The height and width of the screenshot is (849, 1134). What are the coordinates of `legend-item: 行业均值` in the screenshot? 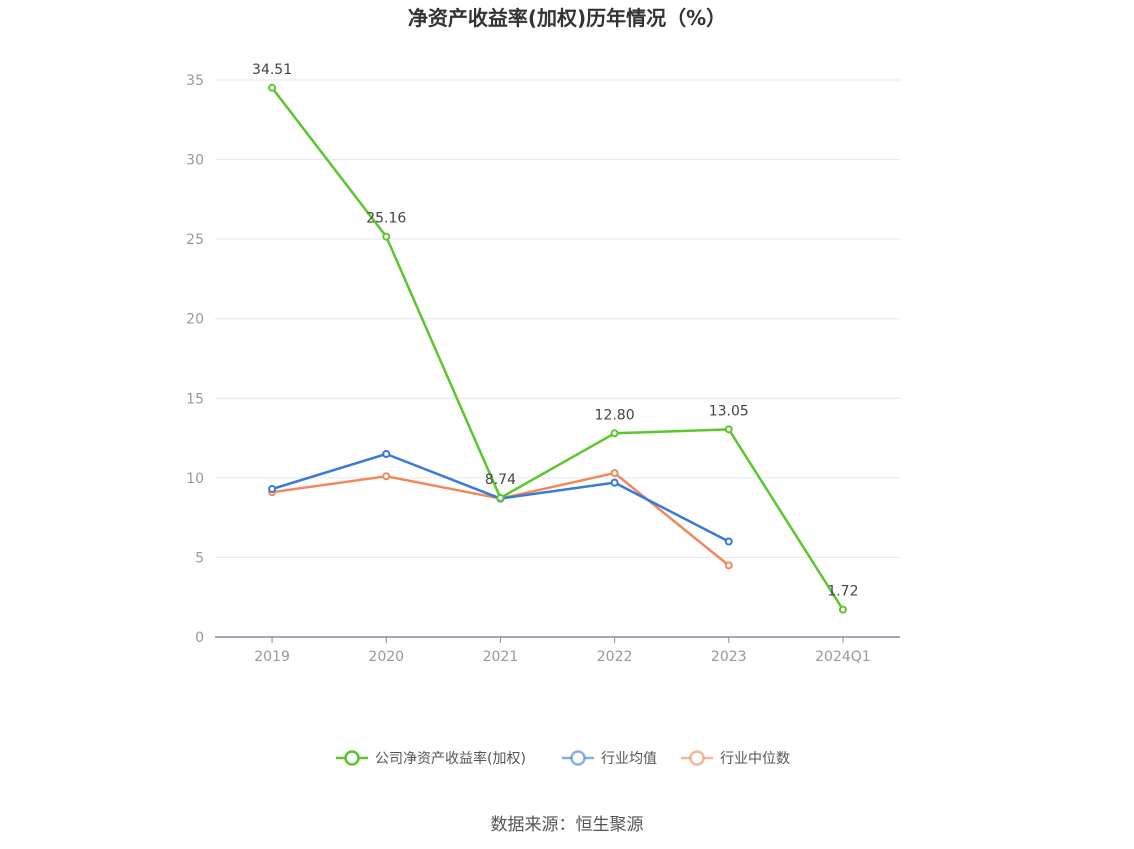 It's located at (609, 758).